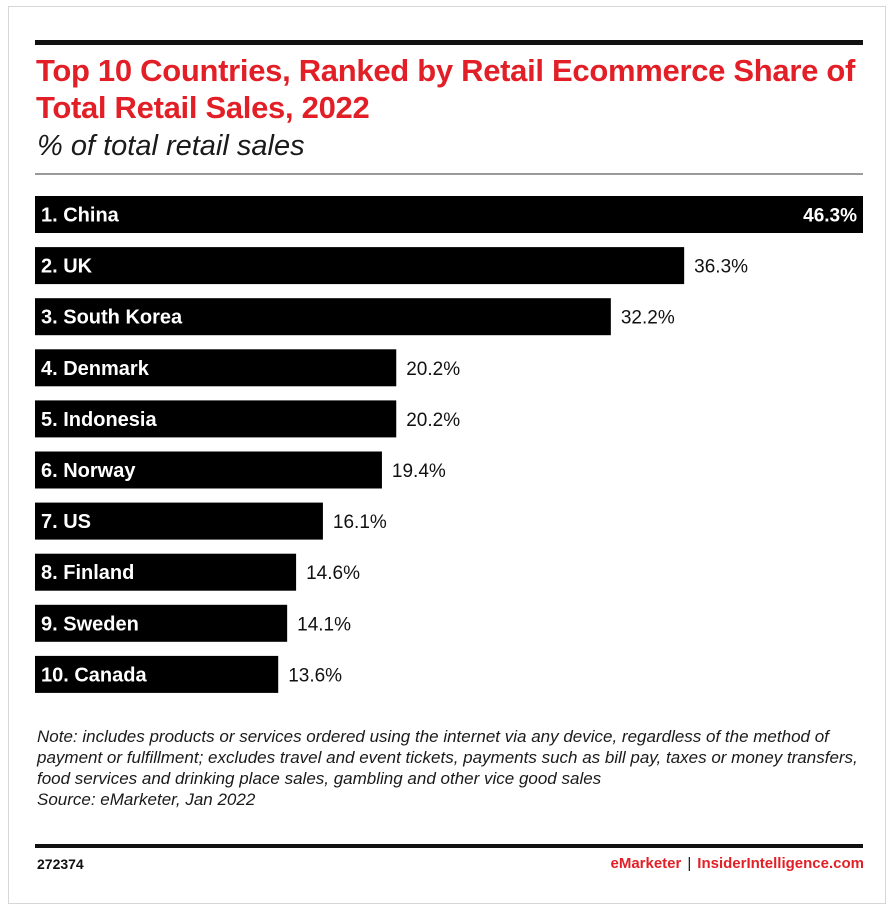 This screenshot has height=912, width=896. I want to click on subtitle-rule, so click(449, 174).